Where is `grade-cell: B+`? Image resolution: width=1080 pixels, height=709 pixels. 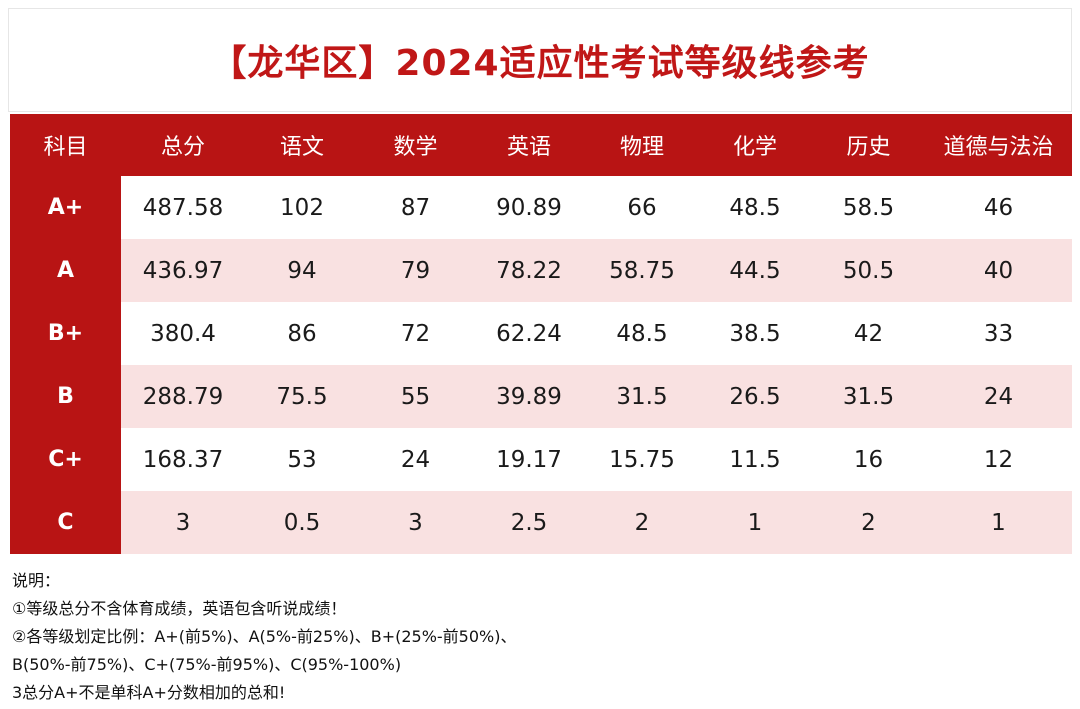 grade-cell: B+ is located at coordinates (65, 333).